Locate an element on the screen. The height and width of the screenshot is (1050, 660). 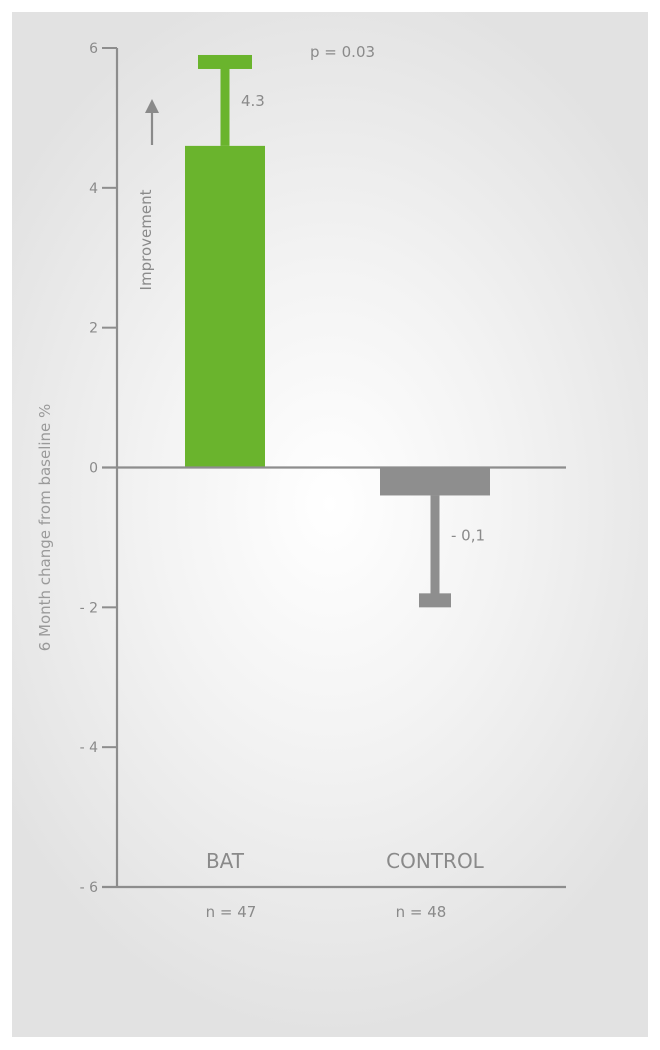
improvement-annotation: Improvement is located at coordinates (148, 194).